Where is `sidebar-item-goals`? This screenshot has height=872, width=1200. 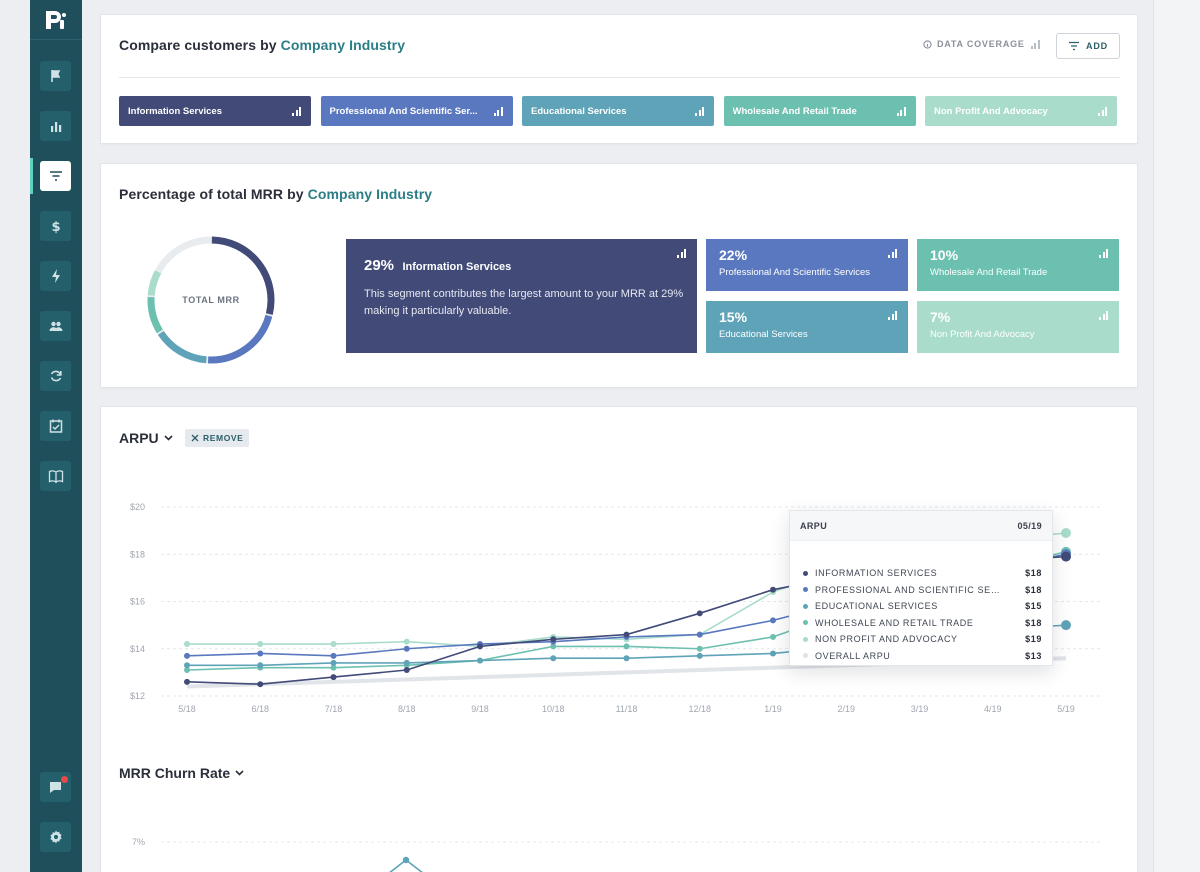 sidebar-item-goals is located at coordinates (55, 76).